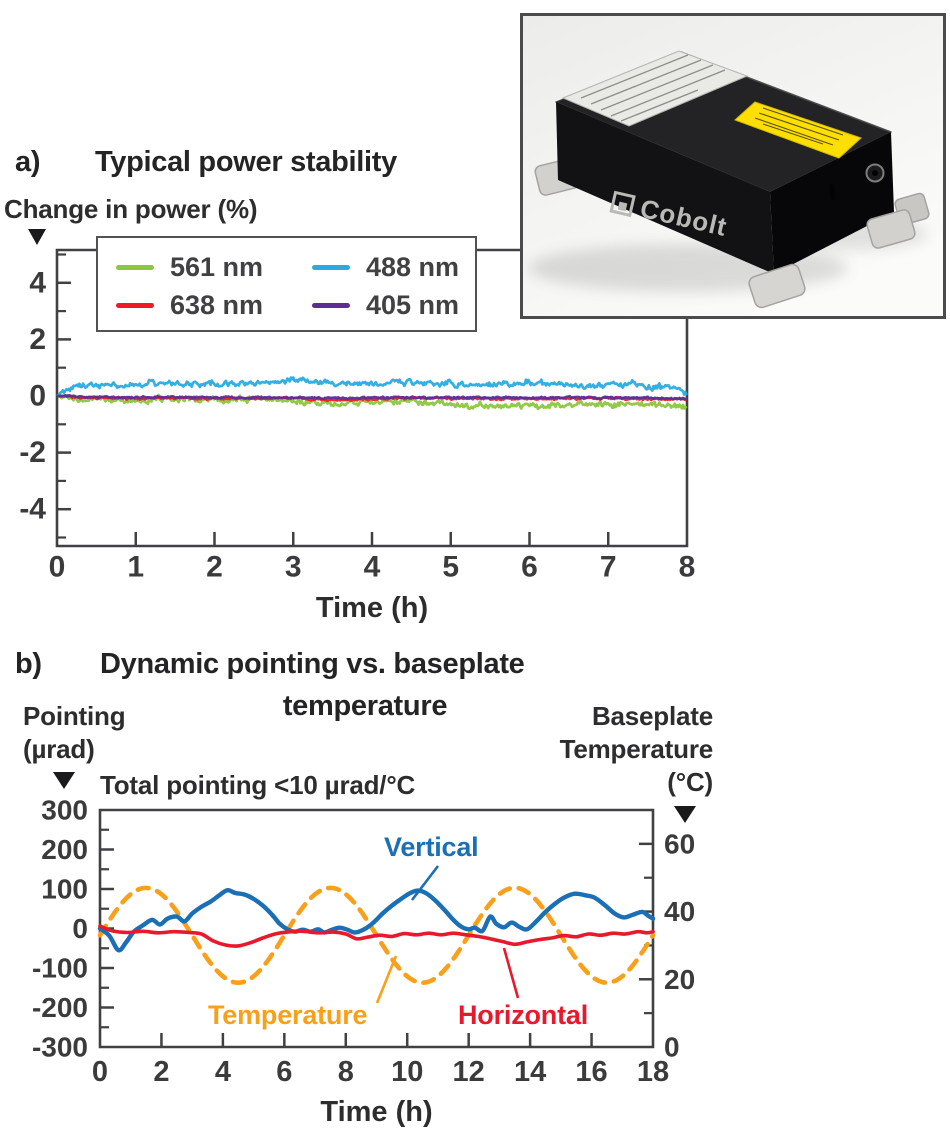 This screenshot has height=1141, width=950. What do you see at coordinates (258, 785) in the screenshot?
I see `panel-b-annotation: Total pointing <10 µrad/°C` at bounding box center [258, 785].